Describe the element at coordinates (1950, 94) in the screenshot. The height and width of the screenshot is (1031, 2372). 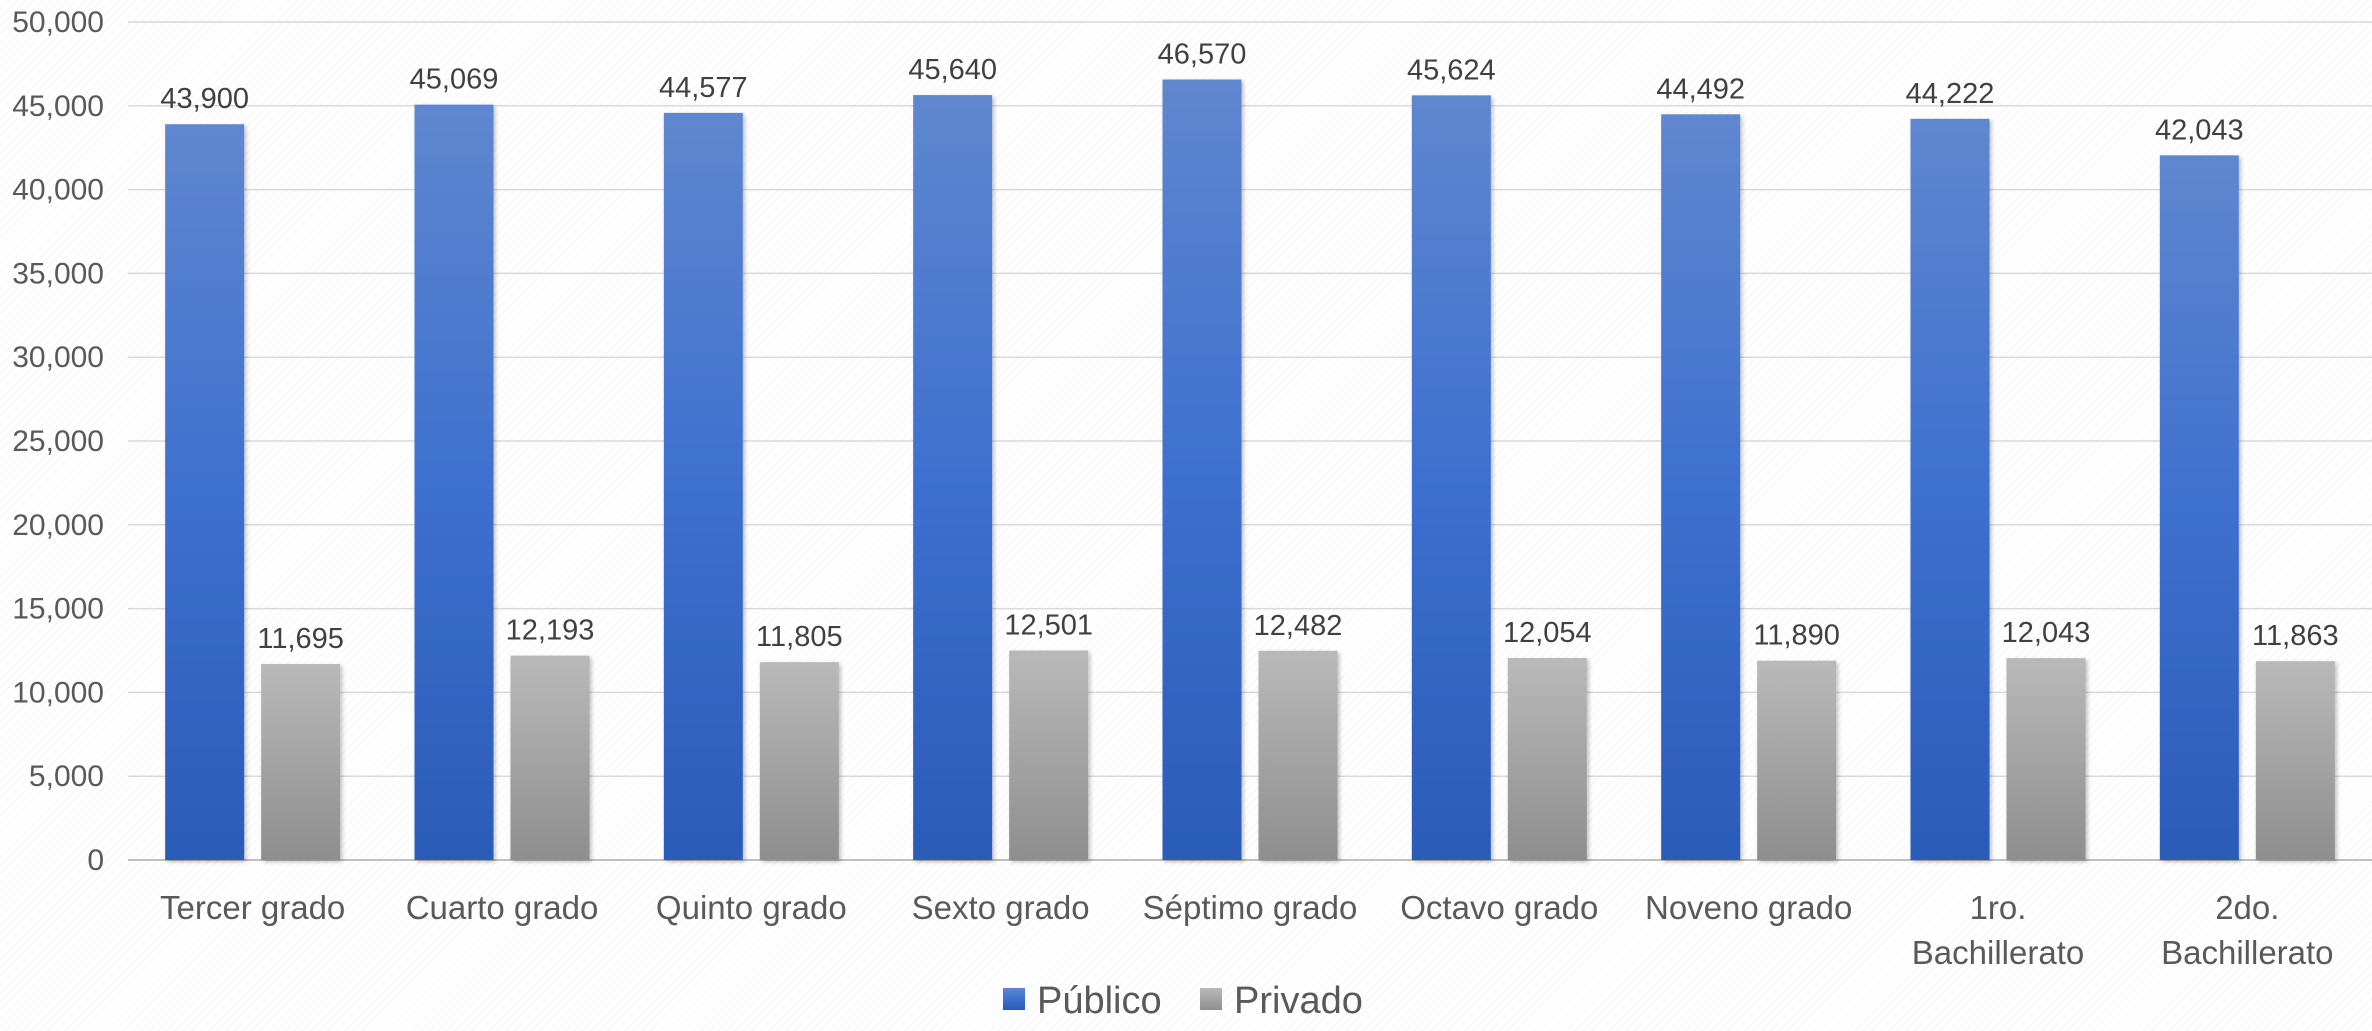
I see `data-label: 44,222` at that location.